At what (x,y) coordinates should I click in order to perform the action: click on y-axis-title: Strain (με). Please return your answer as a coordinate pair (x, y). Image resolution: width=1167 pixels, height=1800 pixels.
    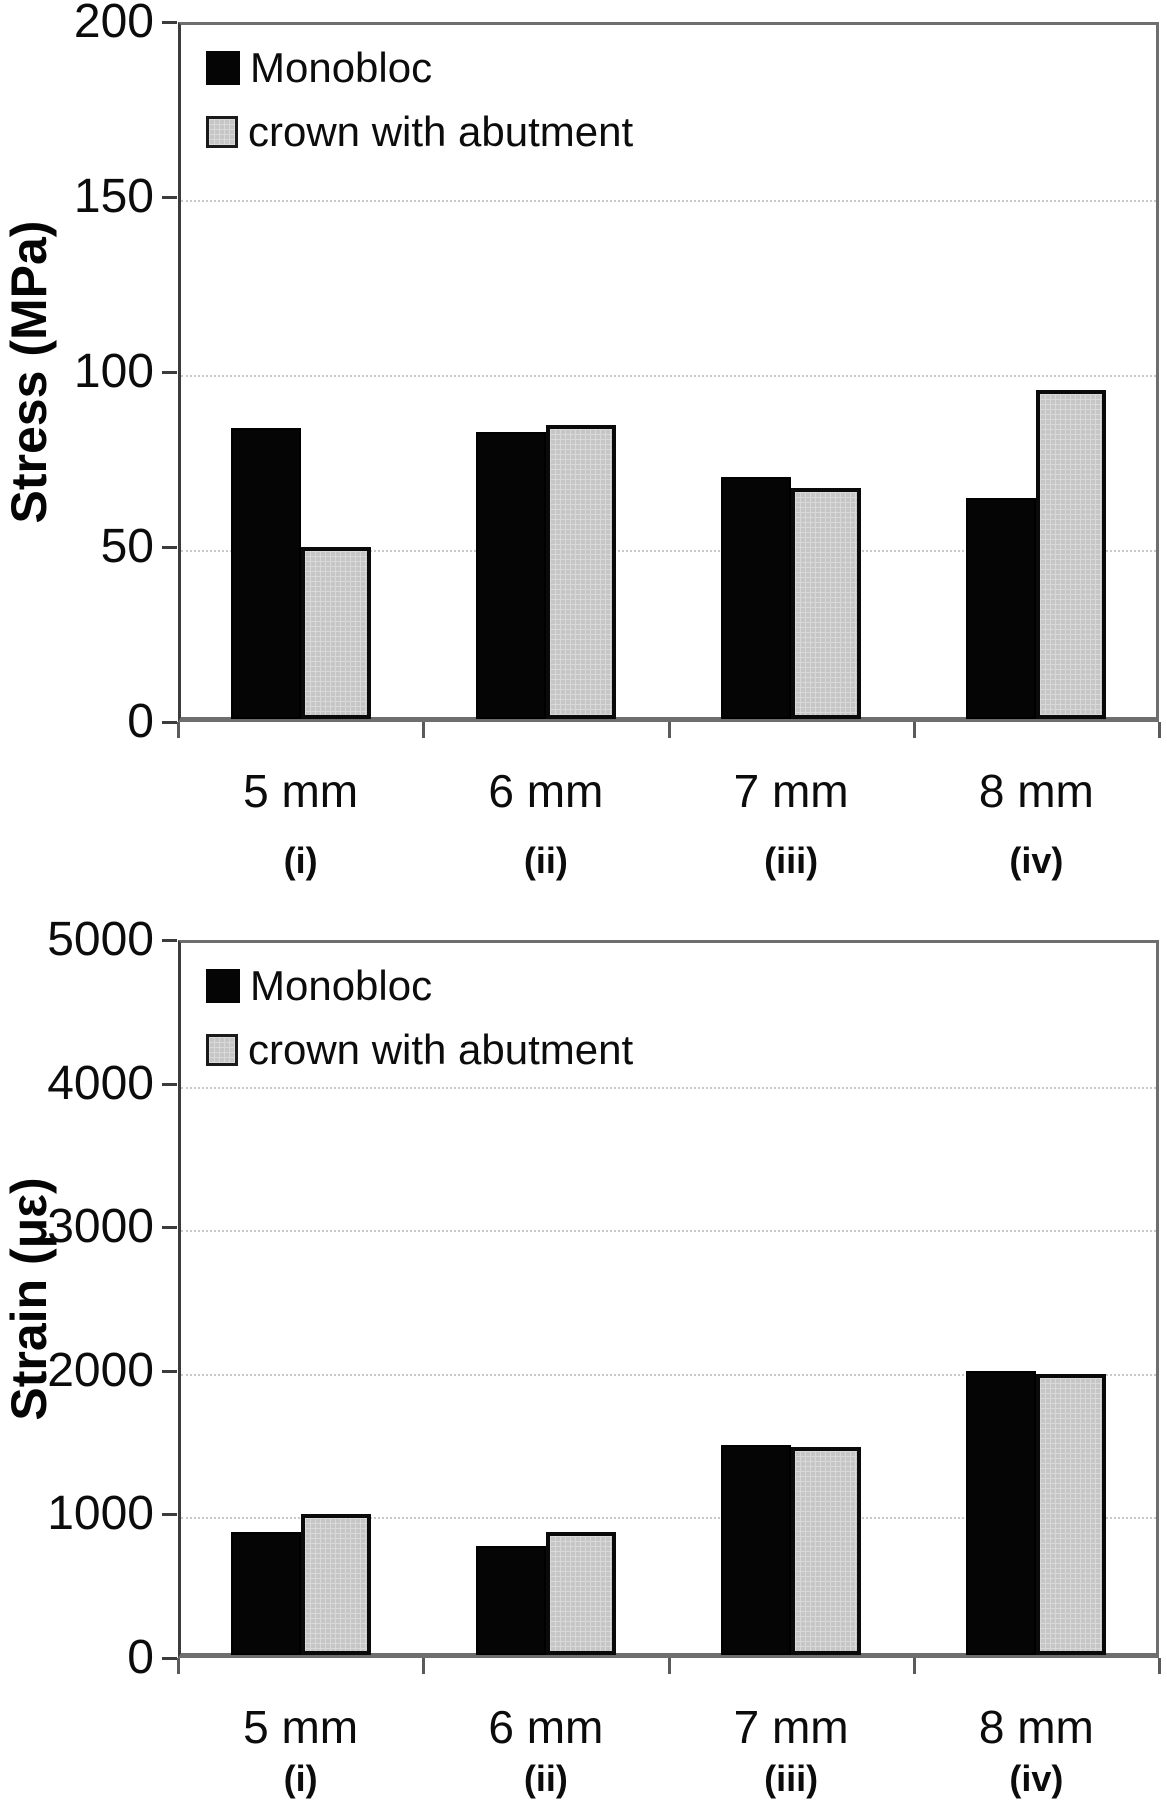
    Looking at the image, I should click on (29, 1299).